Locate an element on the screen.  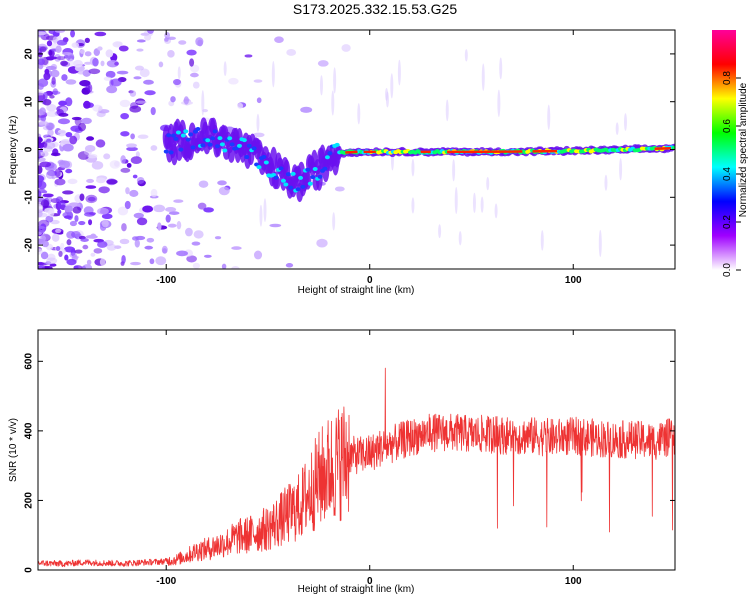
colorbar-gradient is located at coordinates (724, 150).